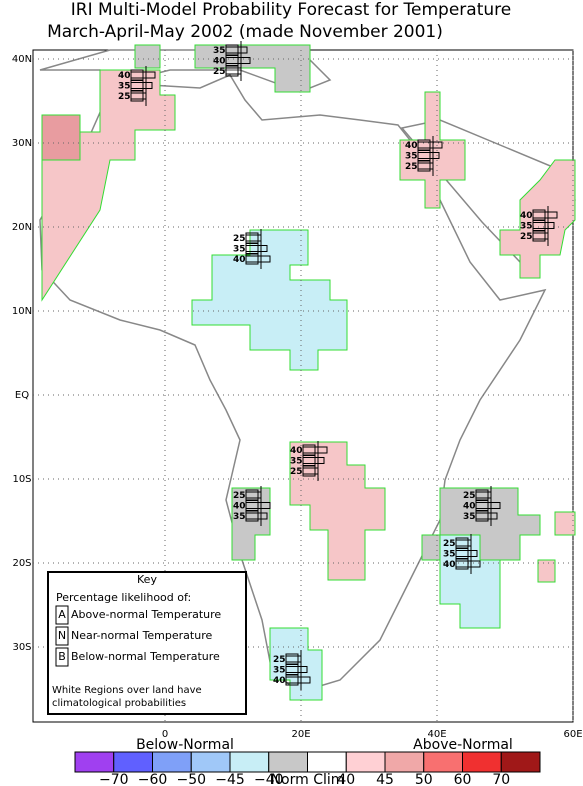  Describe the element at coordinates (119, 703) in the screenshot. I see `key-note: climatological probabilities` at that location.